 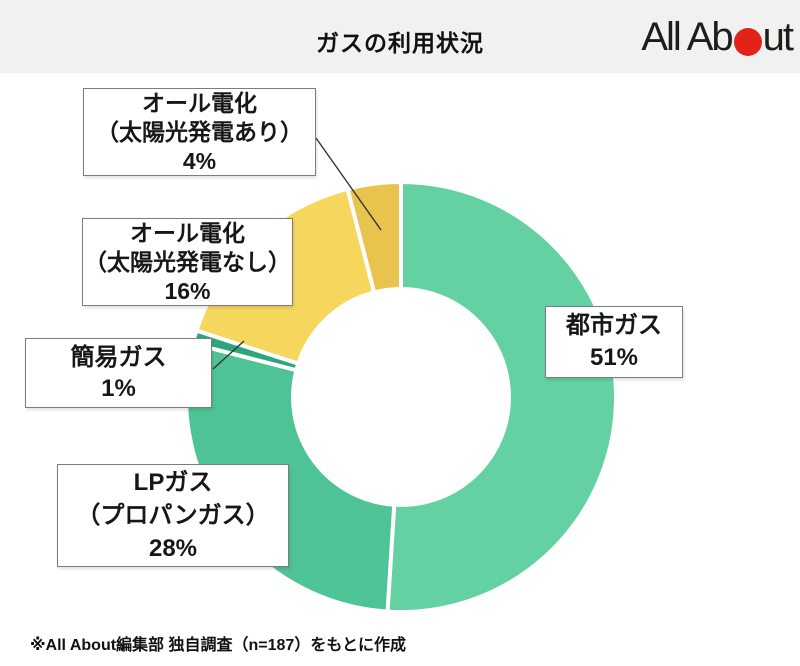 I want to click on logo-red-circle-icon, so click(x=747, y=42).